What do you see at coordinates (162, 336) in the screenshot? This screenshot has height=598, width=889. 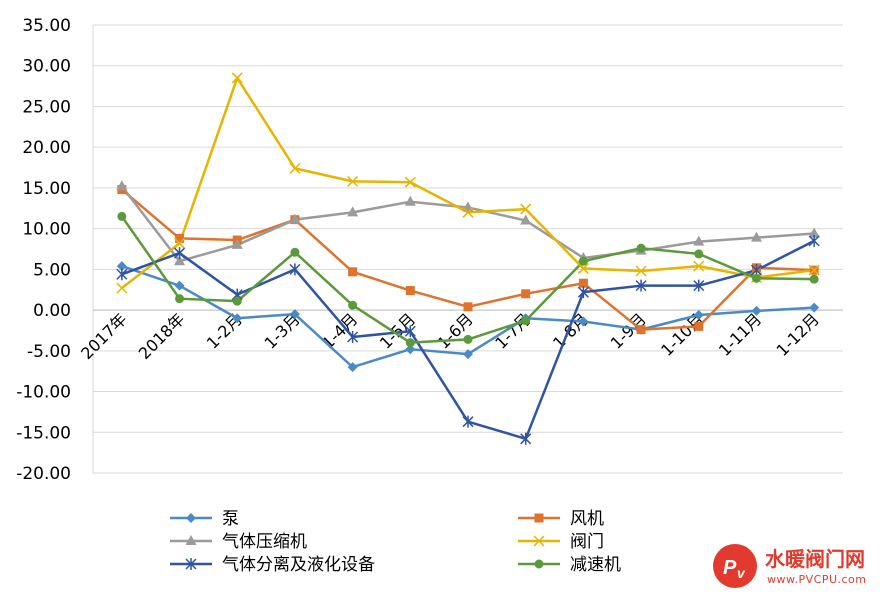 I see `x-tick-label: 2018年` at bounding box center [162, 336].